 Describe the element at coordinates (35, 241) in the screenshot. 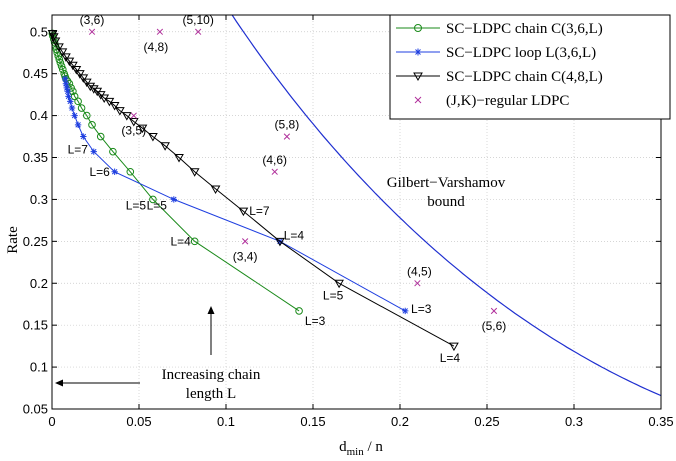

I see `y-tick-label-4: 0.25` at that location.